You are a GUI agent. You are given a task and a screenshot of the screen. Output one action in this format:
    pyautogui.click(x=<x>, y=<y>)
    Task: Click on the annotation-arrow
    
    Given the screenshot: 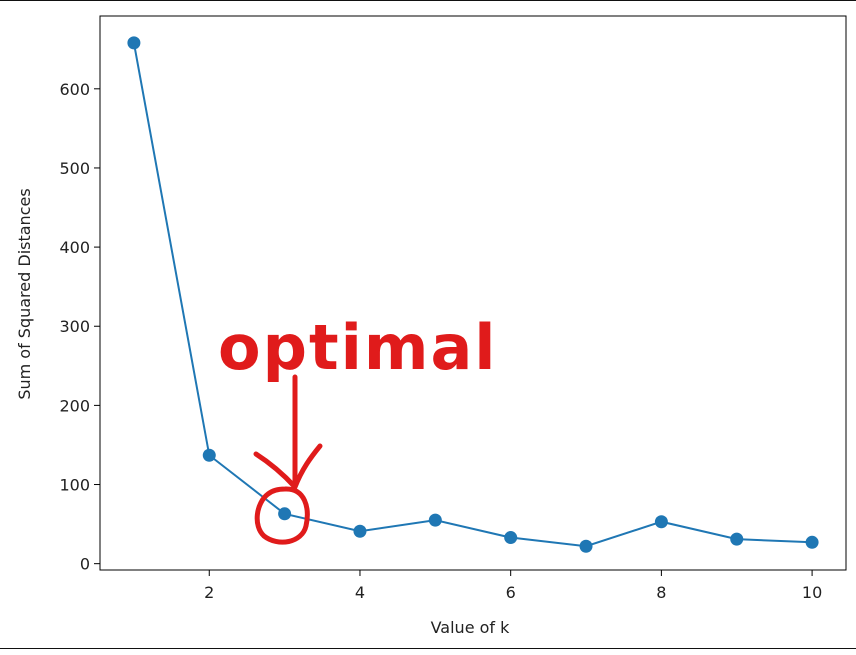 What is the action you would take?
    pyautogui.click(x=288, y=432)
    